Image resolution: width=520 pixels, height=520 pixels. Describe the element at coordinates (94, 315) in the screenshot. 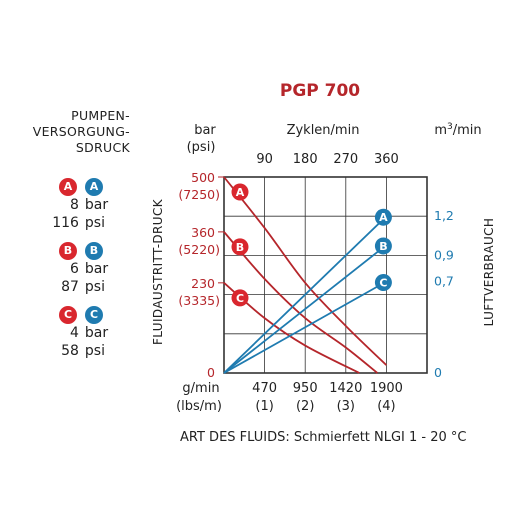

I see `badge-c-air: C` at that location.